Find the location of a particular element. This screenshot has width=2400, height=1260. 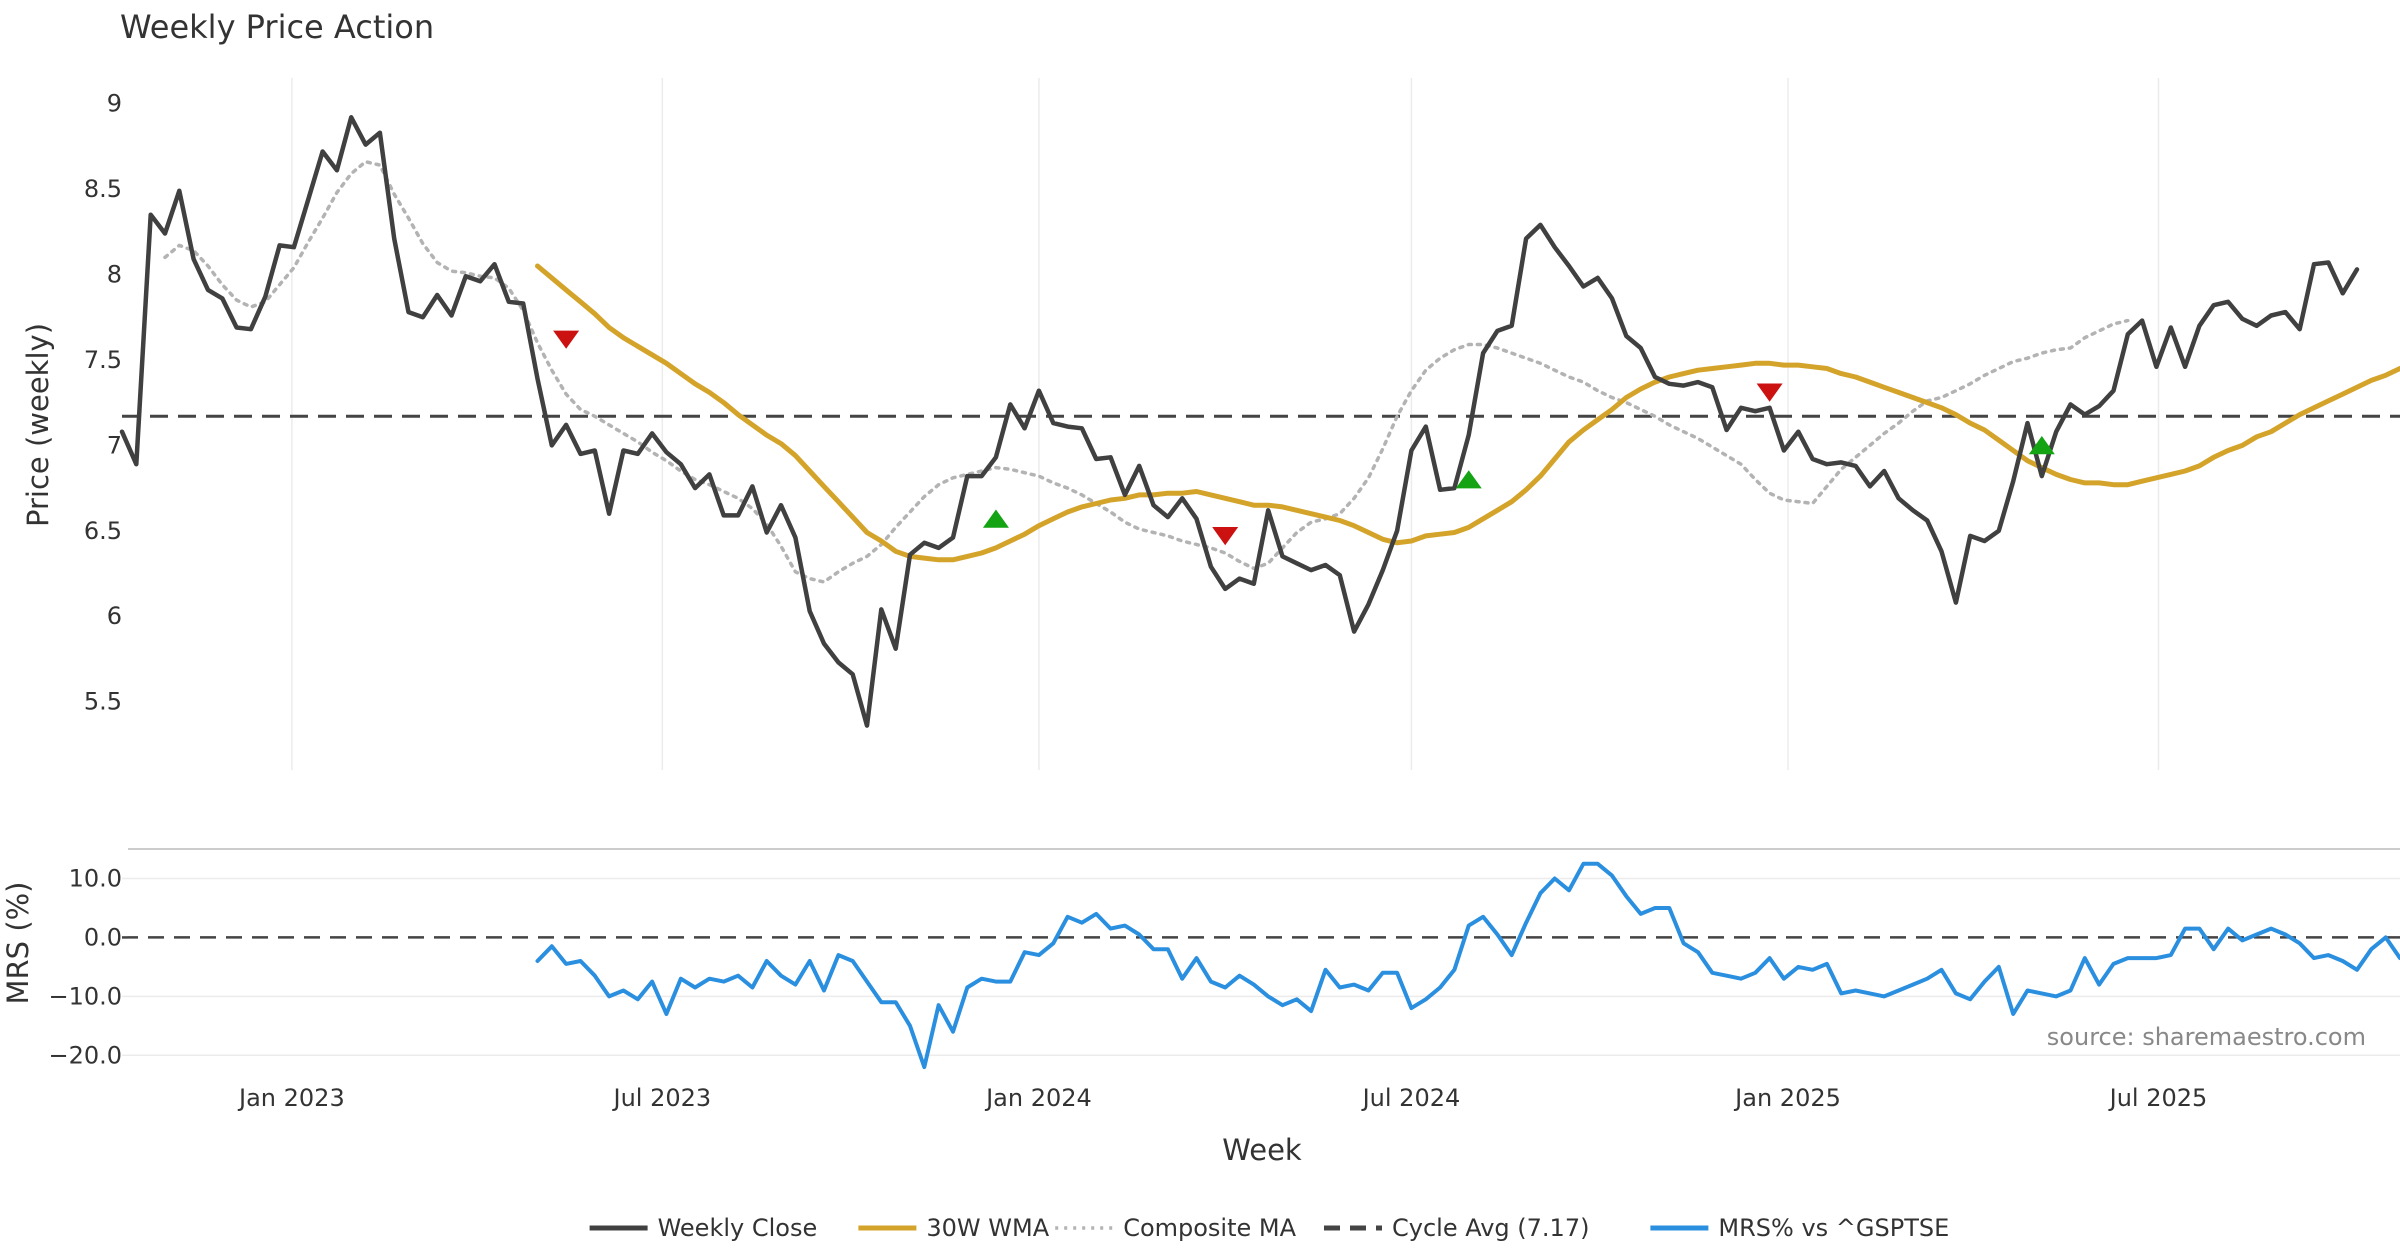

price-y-tick-label: 6 is located at coordinates (114, 616).